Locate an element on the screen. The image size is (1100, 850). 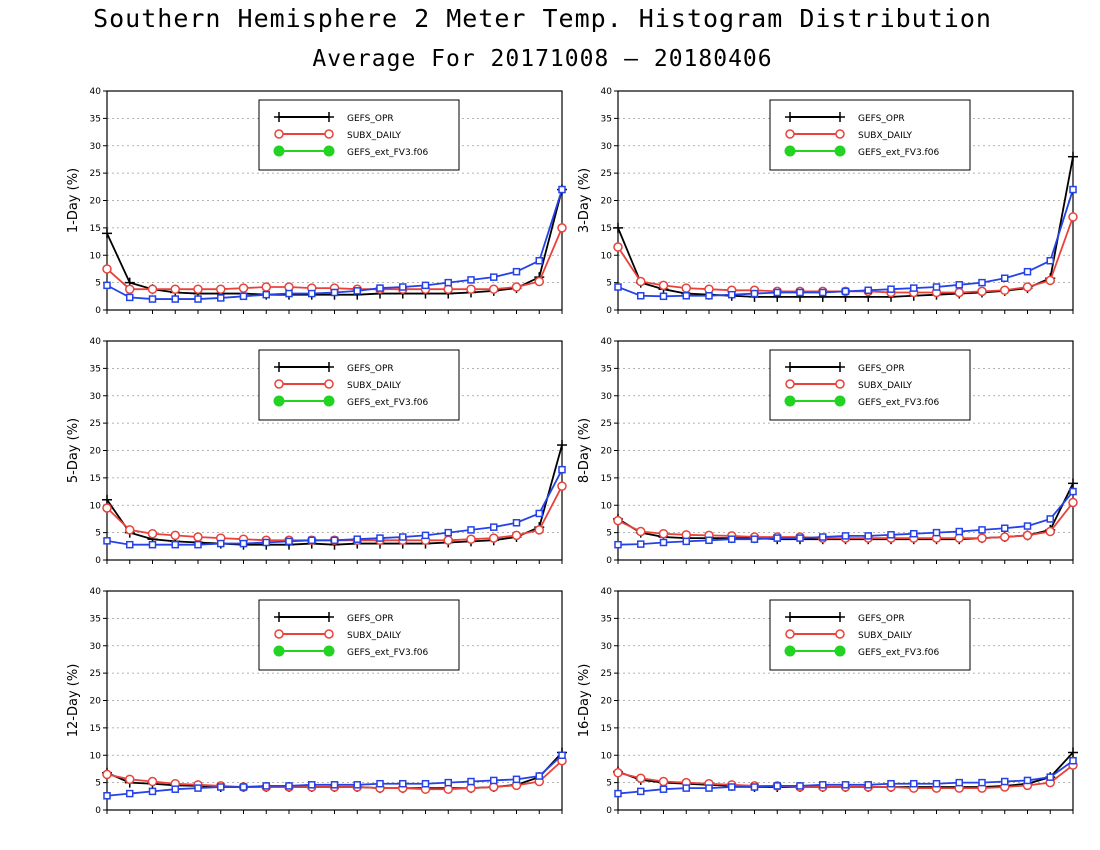
legend-label: SUBX_DAILY is located at coordinates (885, 136).